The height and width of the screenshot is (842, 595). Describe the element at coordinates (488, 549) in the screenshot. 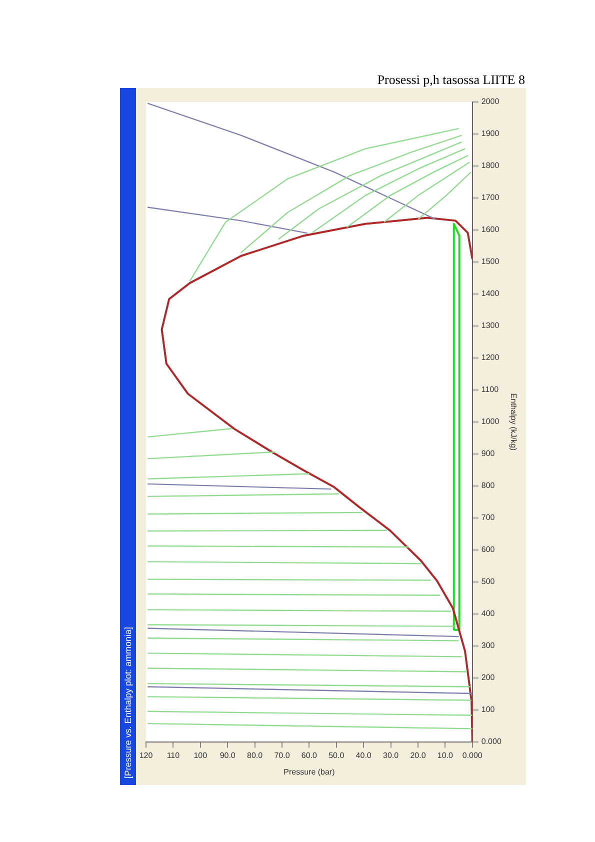

I see `y-tick-label: 600` at that location.